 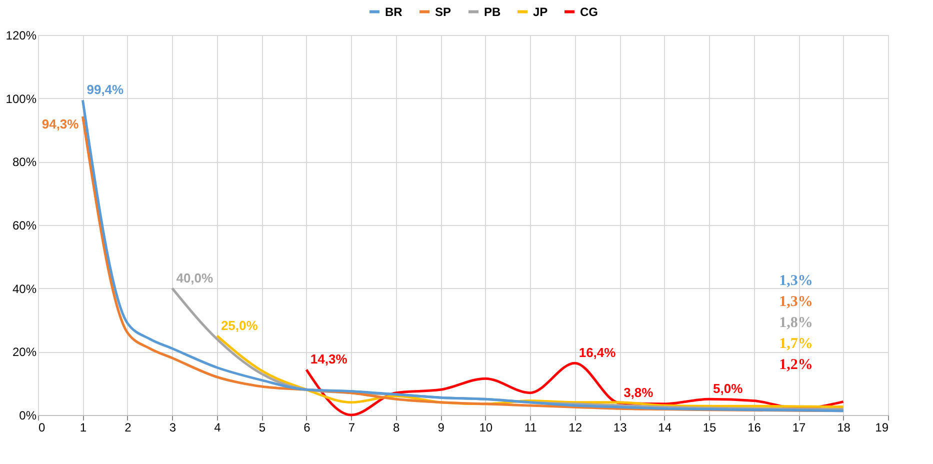 What do you see at coordinates (486, 427) in the screenshot?
I see `x-tick-label: 10` at bounding box center [486, 427].